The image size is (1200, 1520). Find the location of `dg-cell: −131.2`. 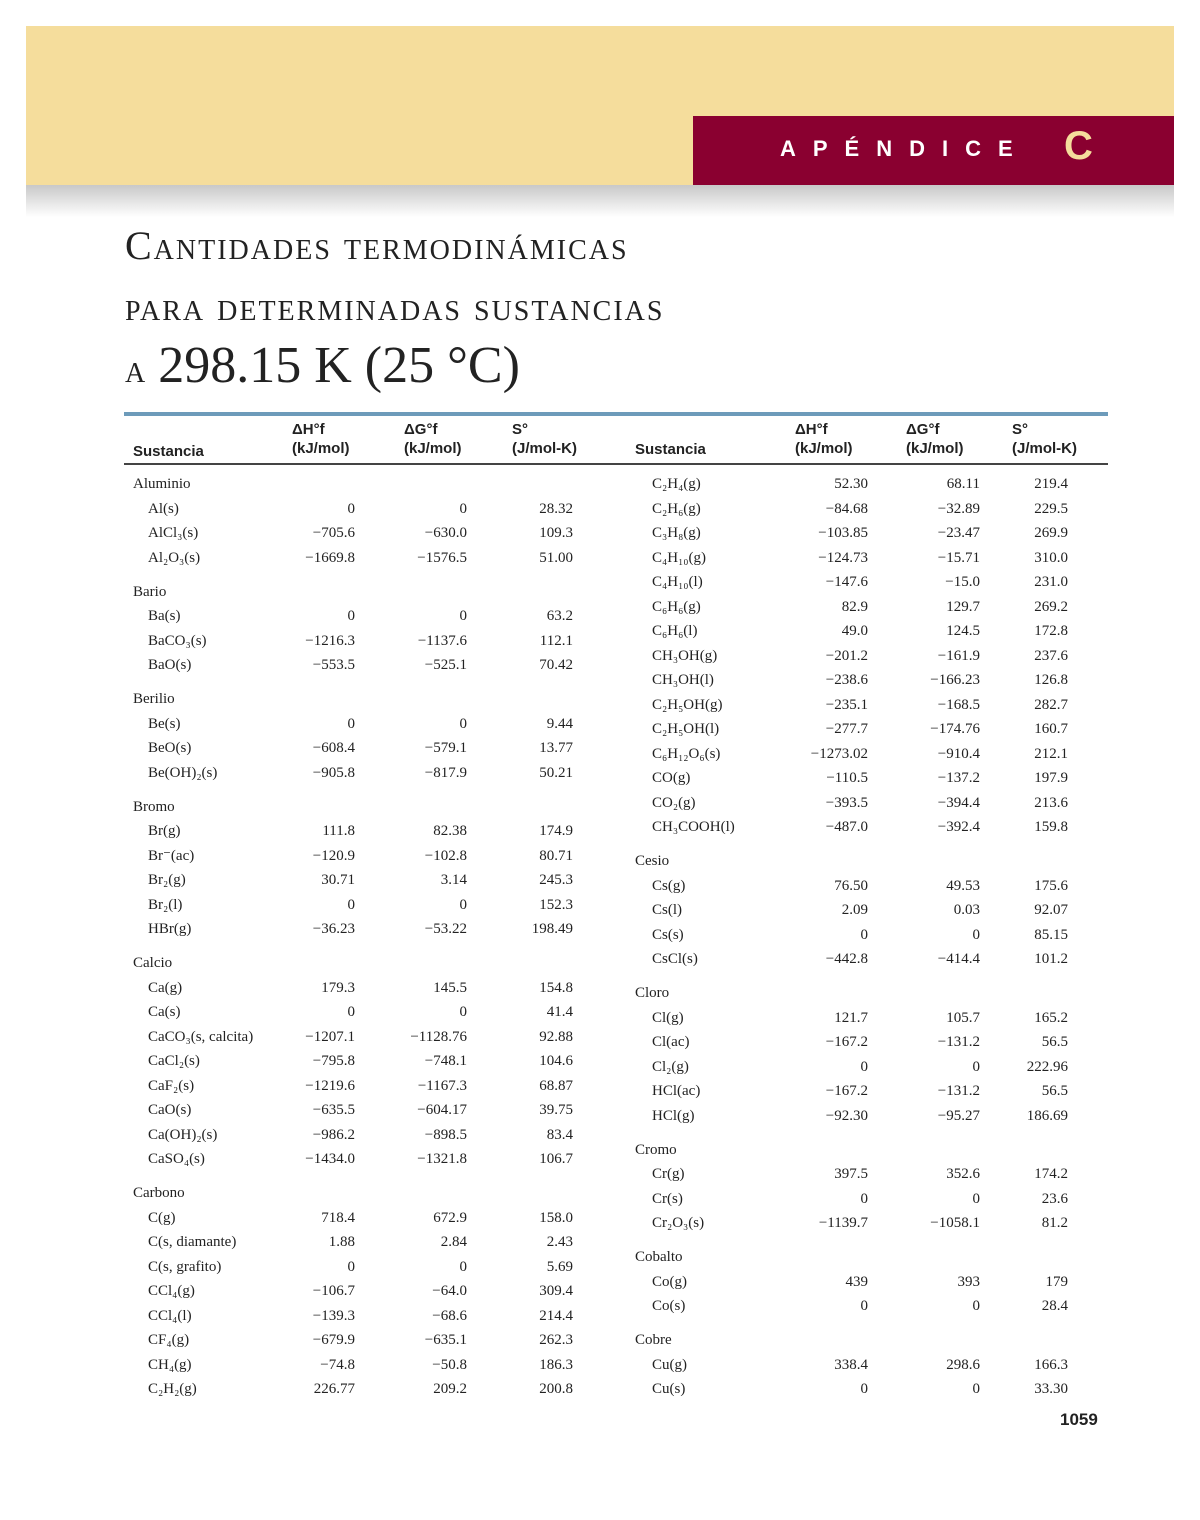

dg-cell: −131.2 is located at coordinates (958, 1042).